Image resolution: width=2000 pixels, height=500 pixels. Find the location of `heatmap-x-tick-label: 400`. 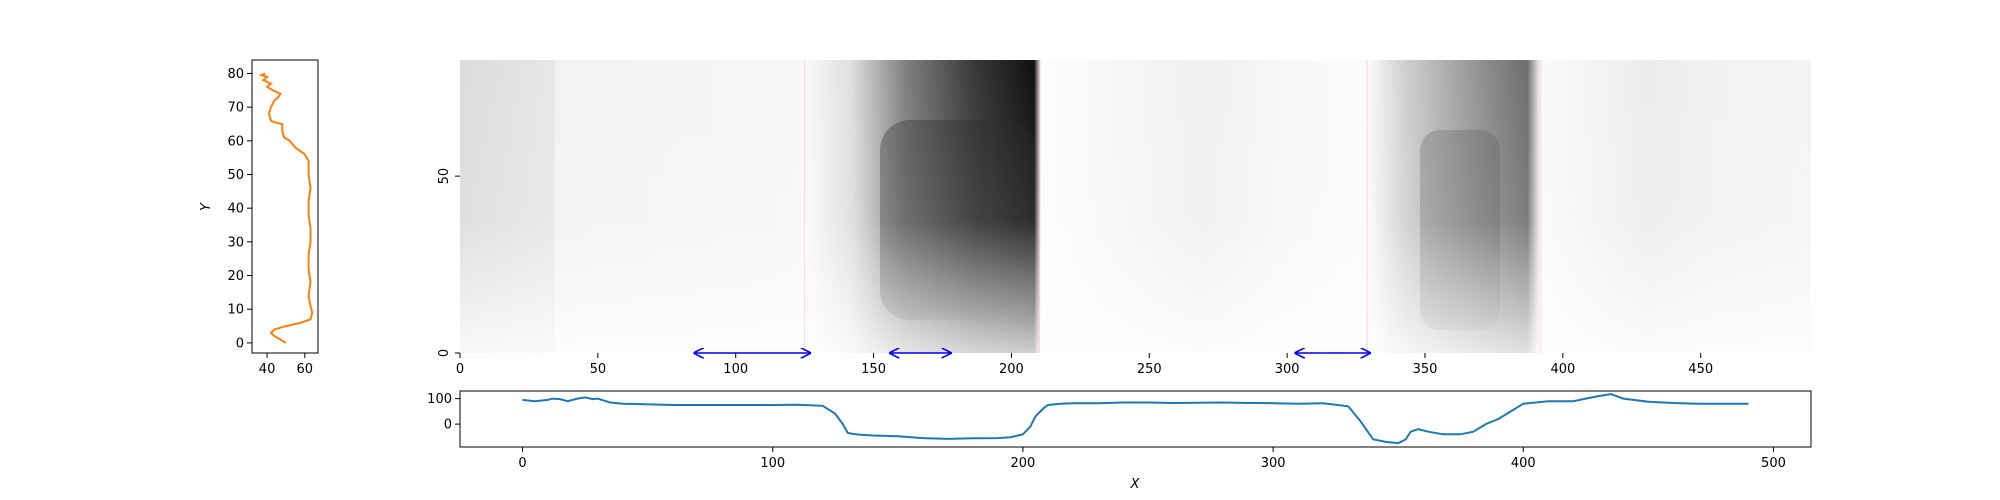

heatmap-x-tick-label: 400 is located at coordinates (1562, 369).